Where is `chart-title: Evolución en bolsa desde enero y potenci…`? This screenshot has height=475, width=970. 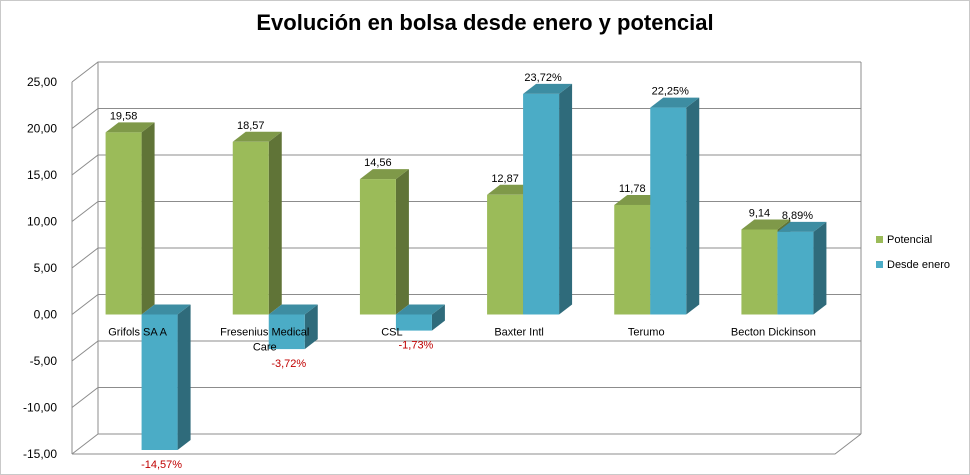
chart-title: Evolución en bolsa desde enero y potenci… is located at coordinates (485, 22).